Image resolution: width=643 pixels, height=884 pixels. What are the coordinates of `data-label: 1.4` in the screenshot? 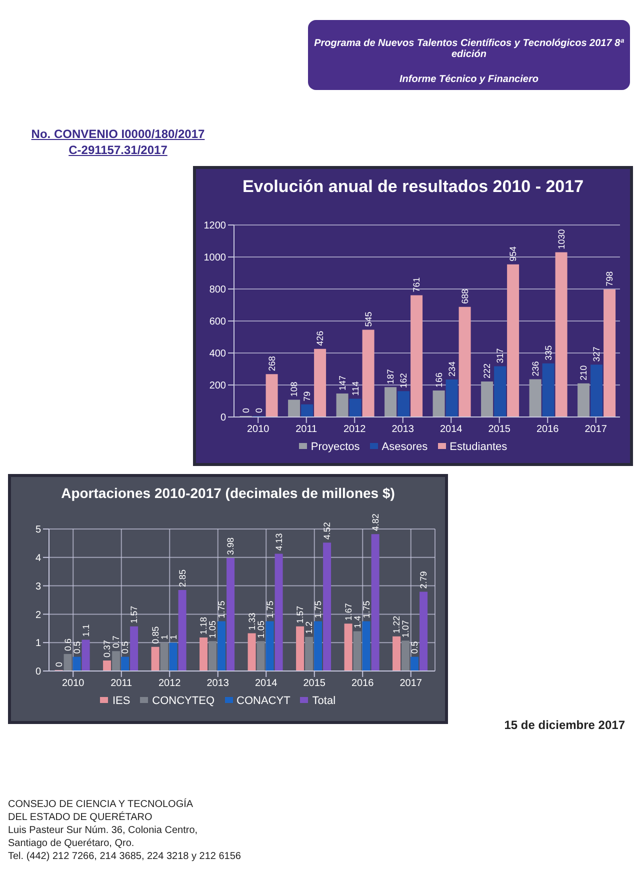 It's located at (357, 622).